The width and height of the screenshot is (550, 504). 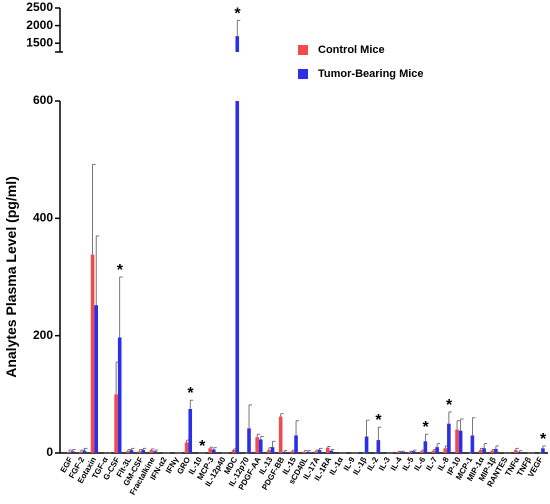 I want to click on y-tick-label: 0, so click(x=49, y=452).